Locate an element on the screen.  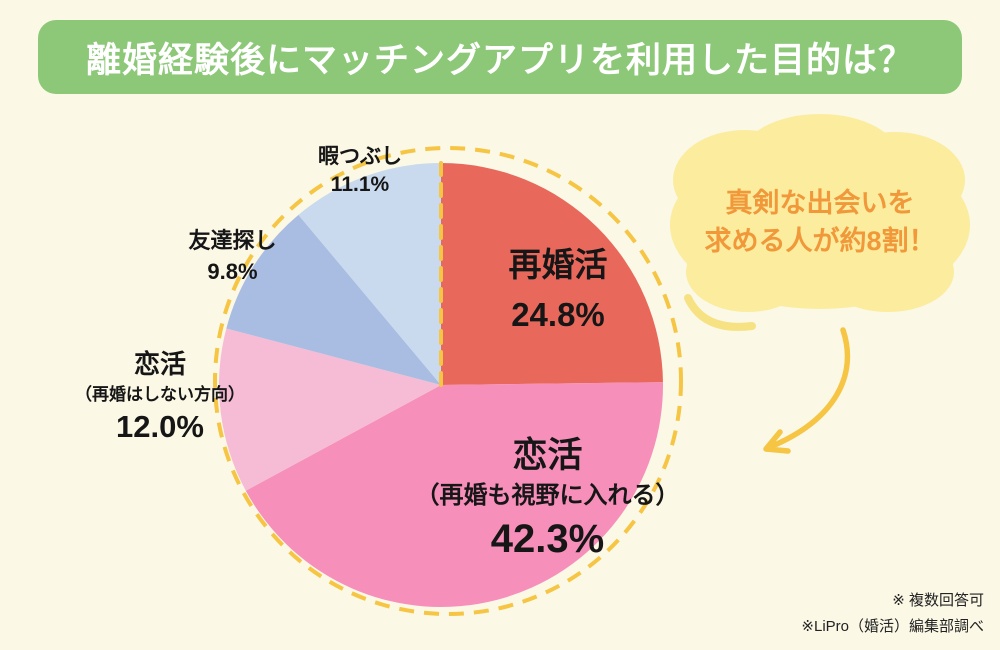
pie-slice-saikonkatsu is located at coordinates (552, 274).